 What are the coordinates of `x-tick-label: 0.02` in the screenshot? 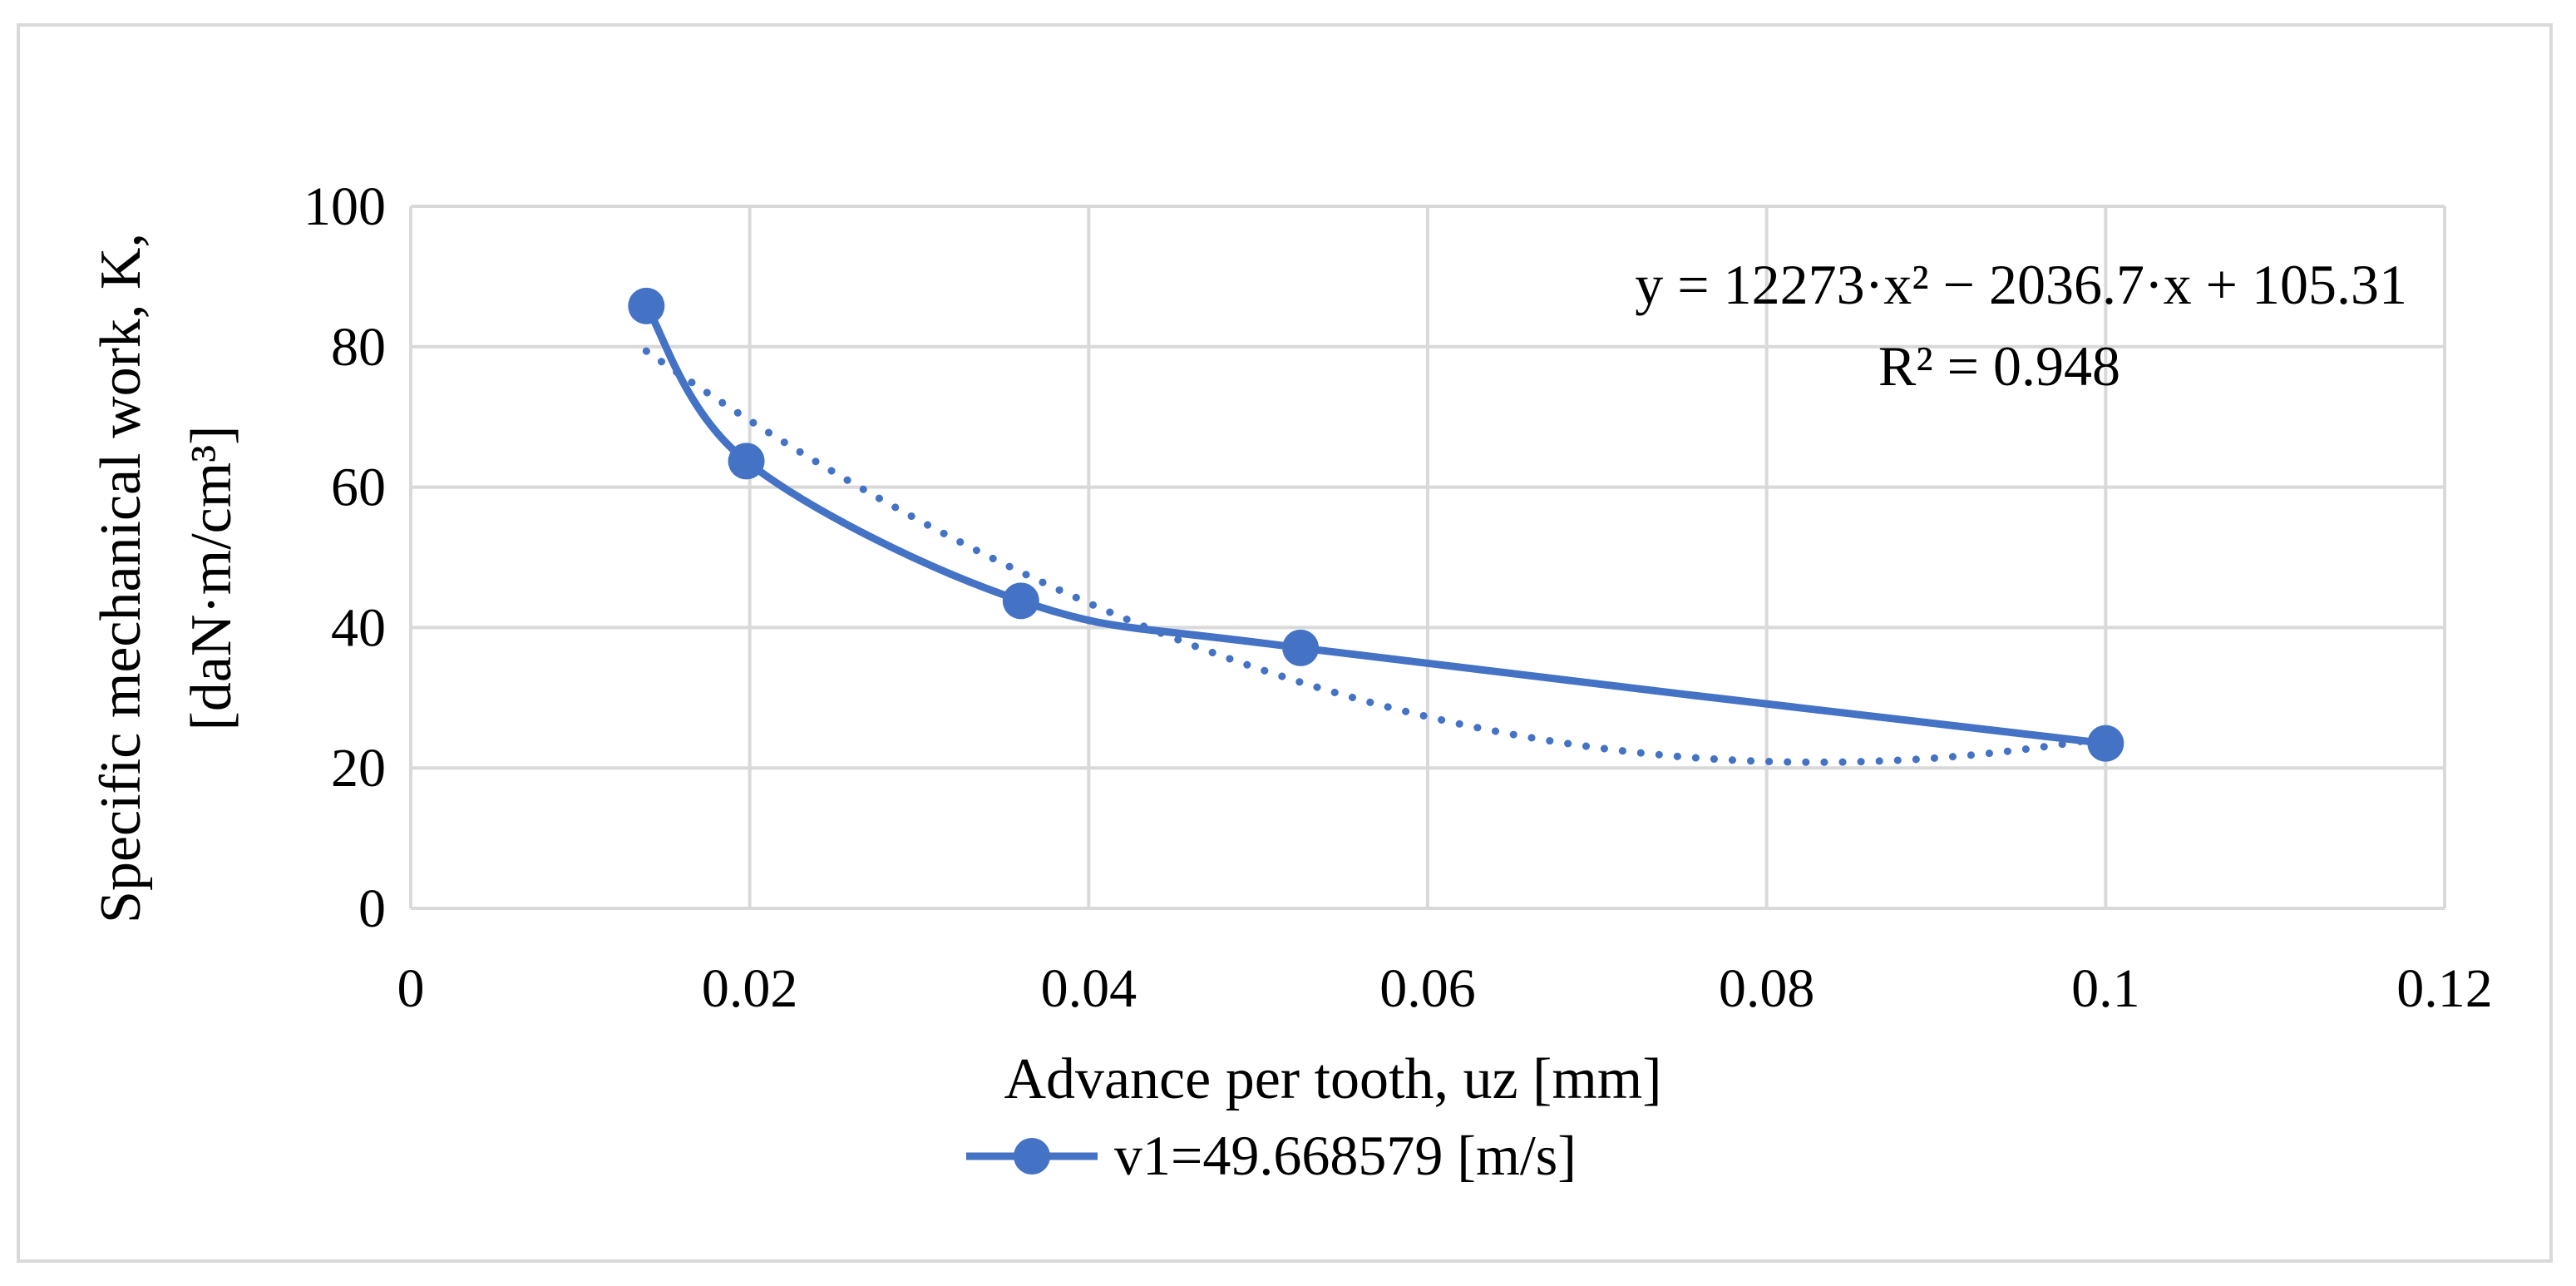 It's located at (750, 988).